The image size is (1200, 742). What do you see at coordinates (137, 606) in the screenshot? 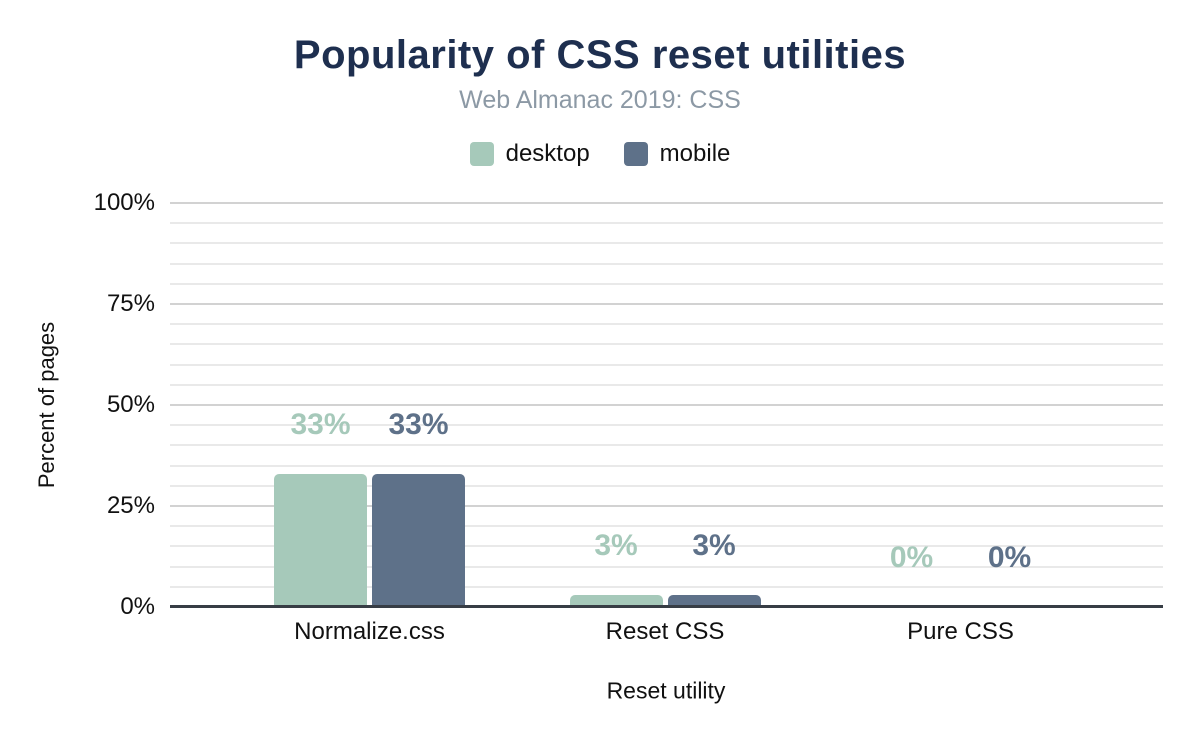
I see `y-tick-label: 0%` at bounding box center [137, 606].